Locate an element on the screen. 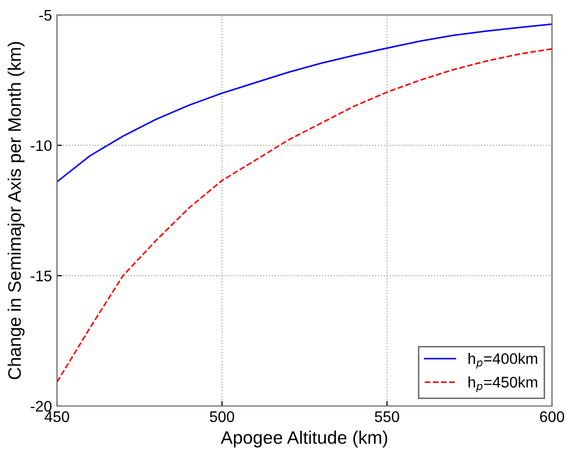  y-tick-label: -15 is located at coordinates (41, 276).